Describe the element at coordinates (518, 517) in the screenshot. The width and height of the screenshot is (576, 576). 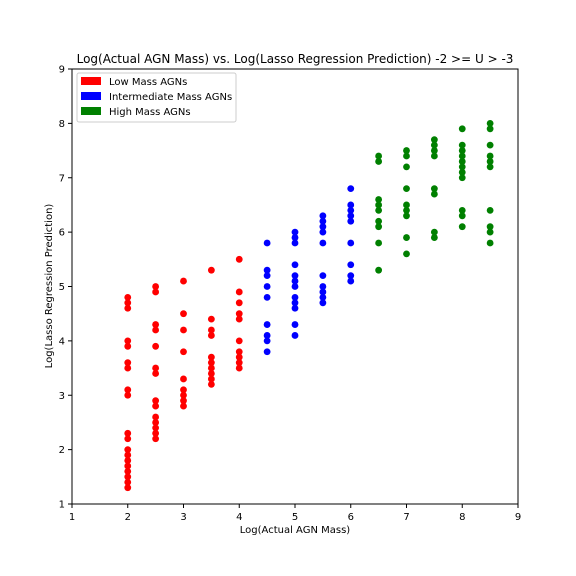
I see `x-tick-label: 9` at that location.